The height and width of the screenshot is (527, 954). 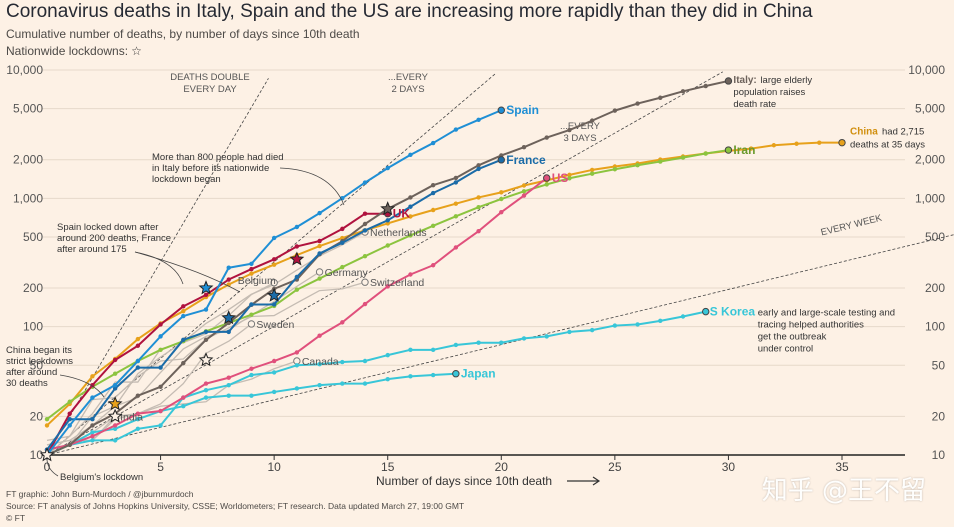 What do you see at coordinates (502, 467) in the screenshot?
I see `x-tick-label: 20` at bounding box center [502, 467].